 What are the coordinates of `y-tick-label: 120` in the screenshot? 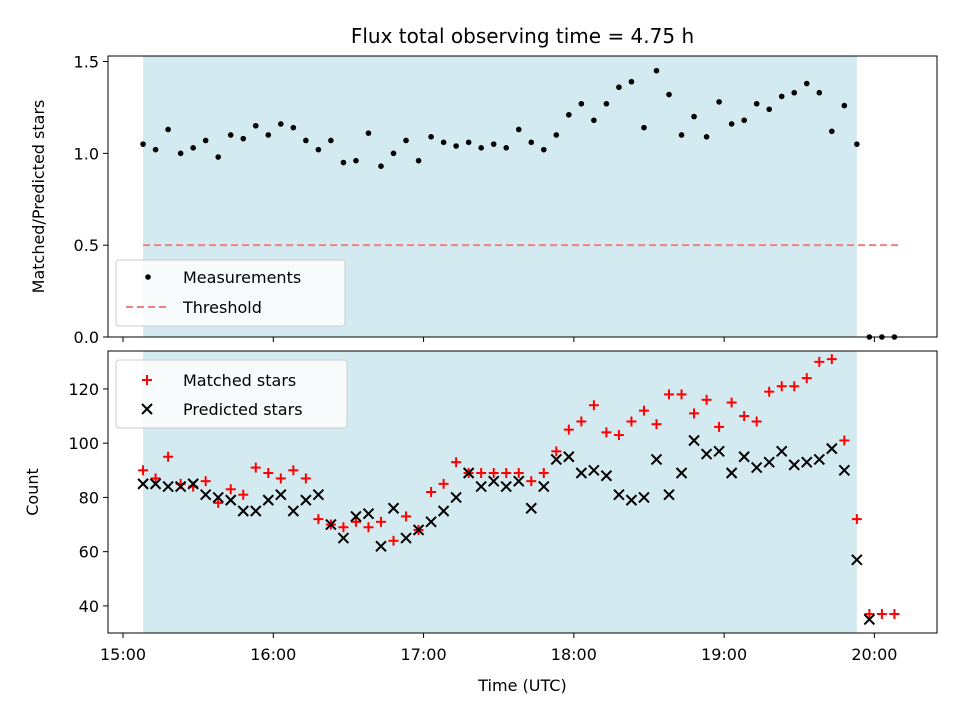 It's located at (83, 389).